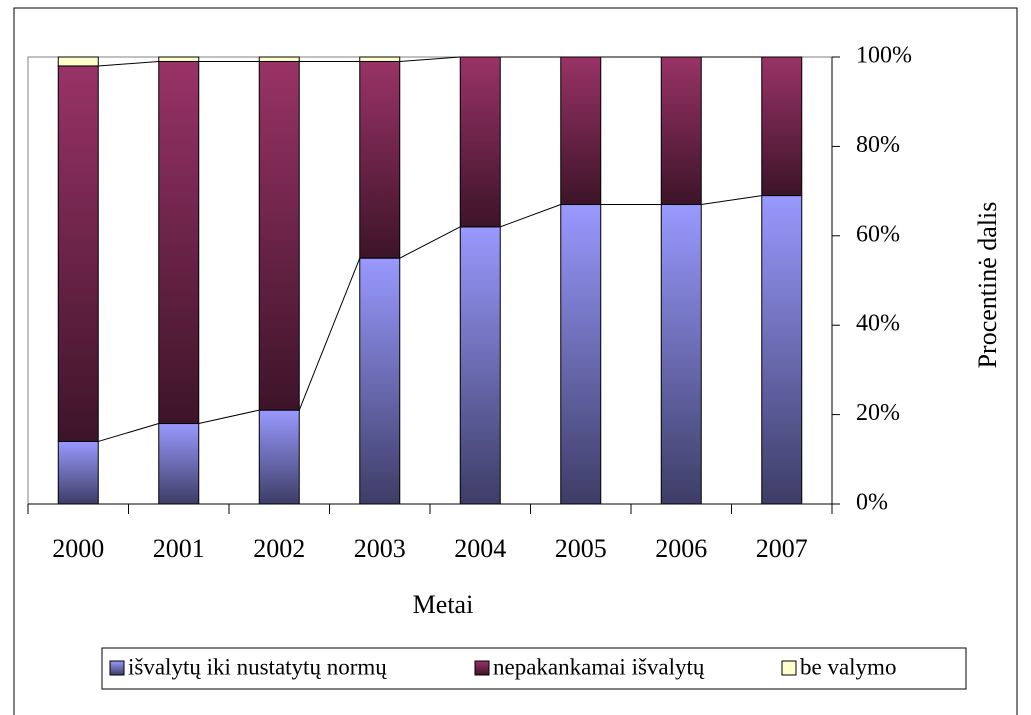  I want to click on x-tick-label: 2005, so click(581, 548).